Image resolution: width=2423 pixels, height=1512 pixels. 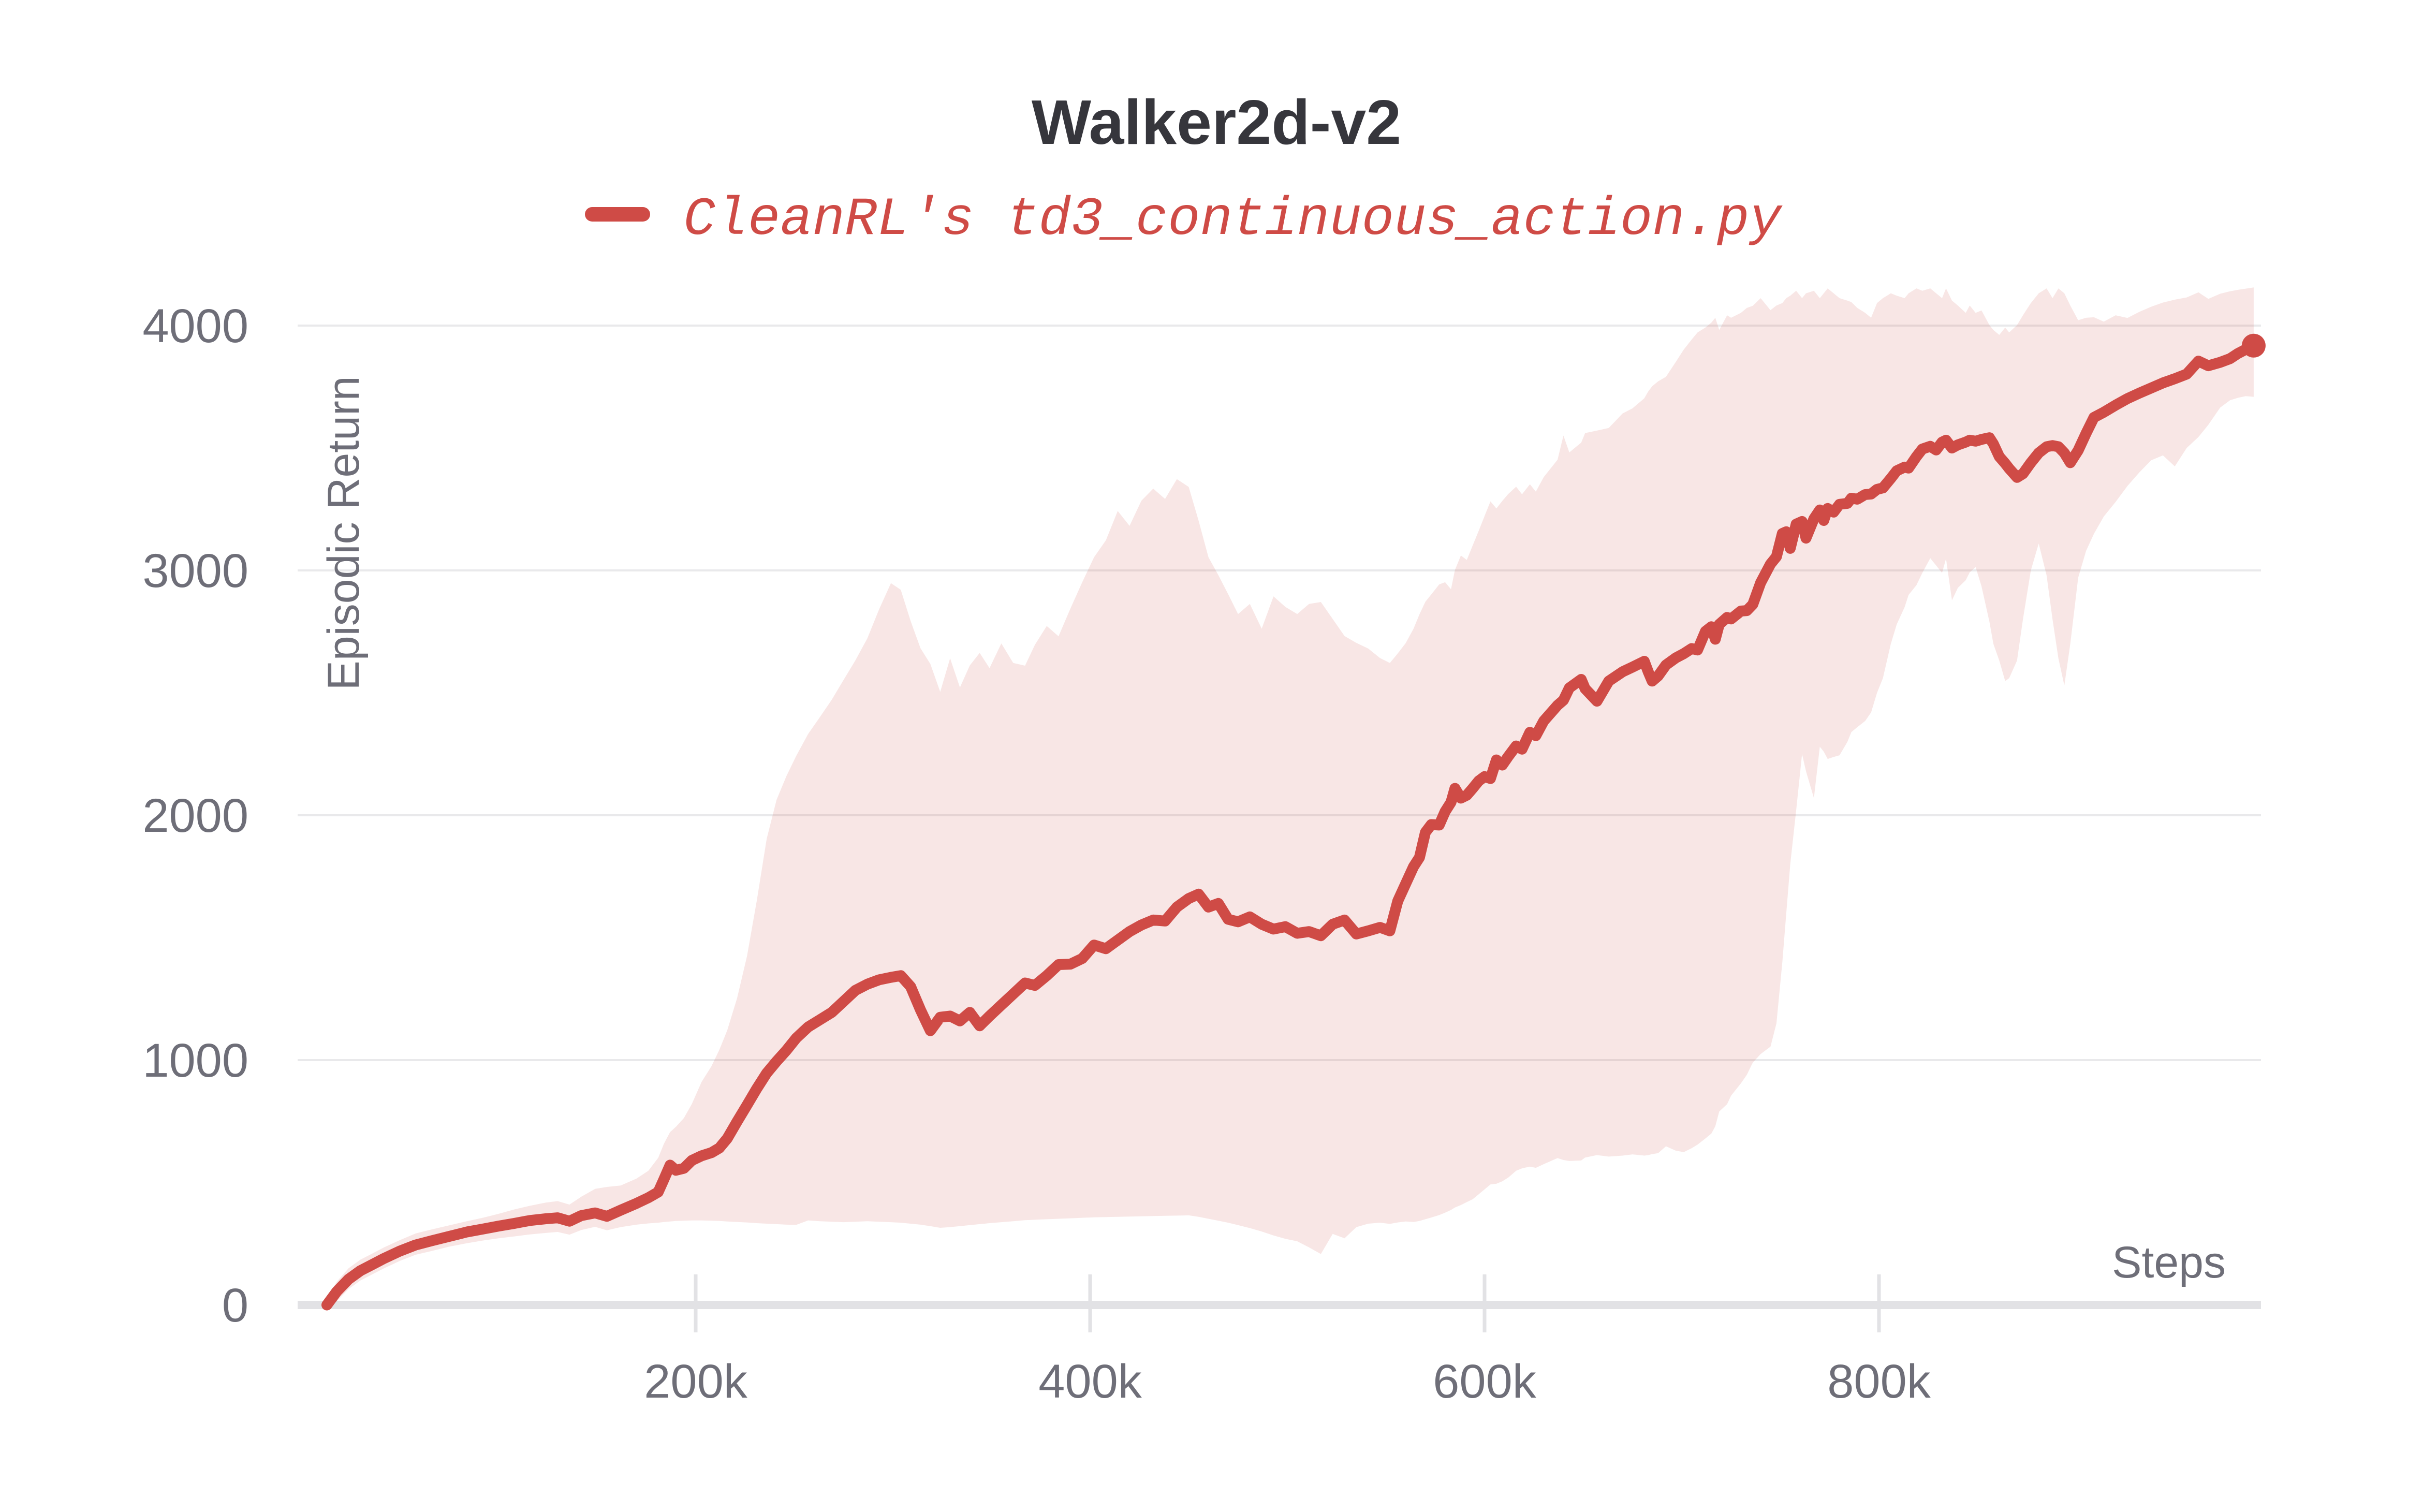 What do you see at coordinates (1233, 220) in the screenshot?
I see `legend-label: CleanRL's td3_continuous_action.py` at bounding box center [1233, 220].